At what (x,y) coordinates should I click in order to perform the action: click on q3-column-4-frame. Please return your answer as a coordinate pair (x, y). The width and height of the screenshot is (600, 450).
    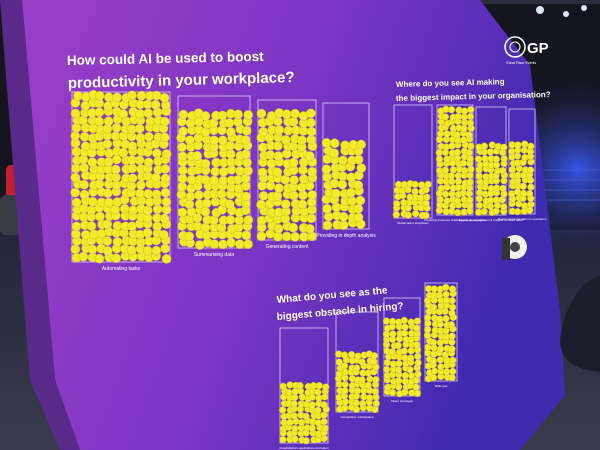
    Looking at the image, I should click on (441, 332).